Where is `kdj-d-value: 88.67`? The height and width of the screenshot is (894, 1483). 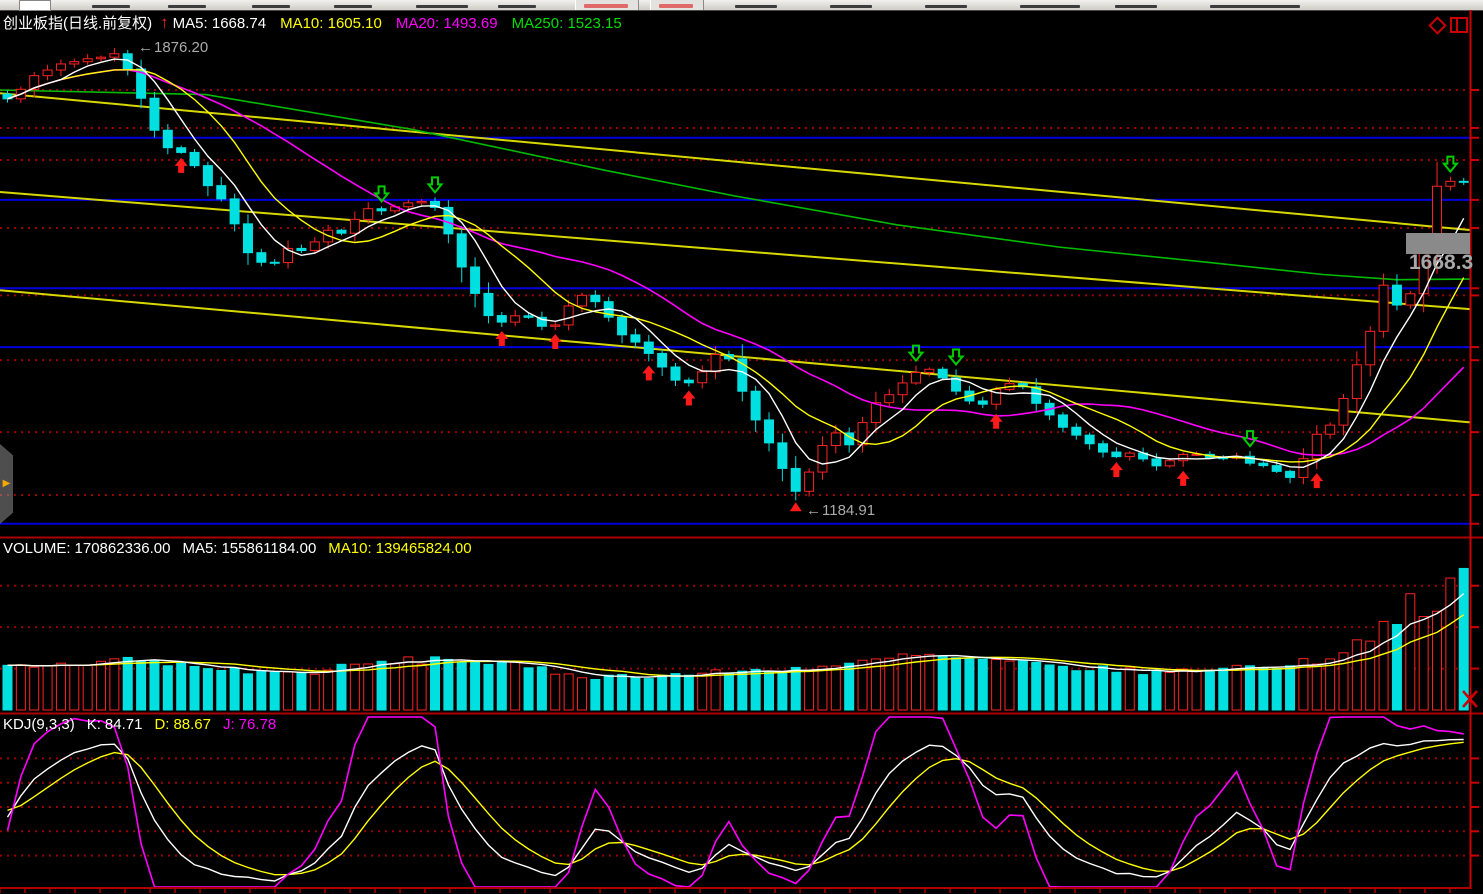
kdj-d-value: 88.67 is located at coordinates (192, 724).